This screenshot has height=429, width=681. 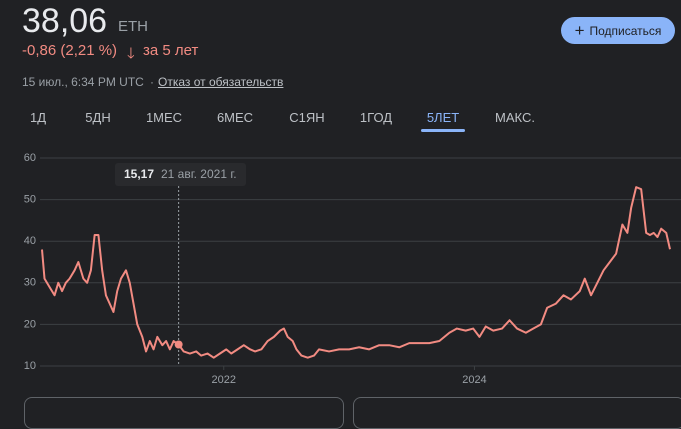 What do you see at coordinates (376, 117) in the screenshot?
I see `range-tab: 1ГОД` at bounding box center [376, 117].